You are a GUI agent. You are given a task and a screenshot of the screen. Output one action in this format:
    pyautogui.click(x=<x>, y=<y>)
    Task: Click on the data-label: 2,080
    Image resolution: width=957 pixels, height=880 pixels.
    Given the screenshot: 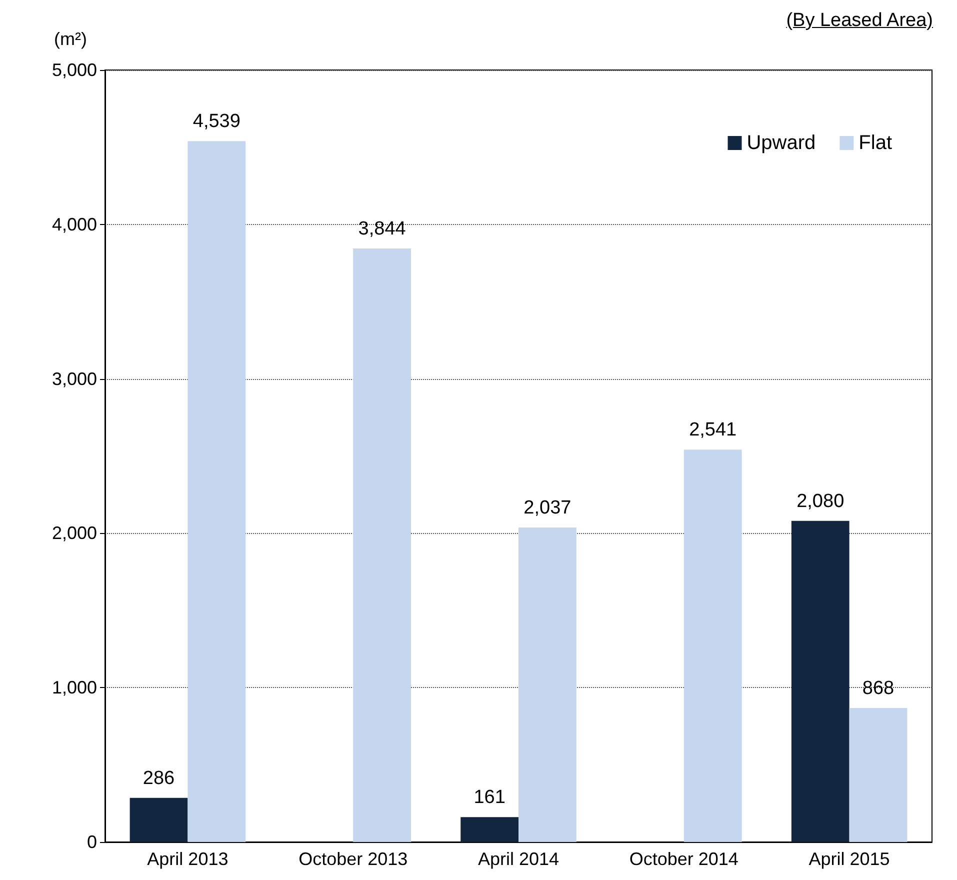 What is the action you would take?
    pyautogui.click(x=820, y=501)
    